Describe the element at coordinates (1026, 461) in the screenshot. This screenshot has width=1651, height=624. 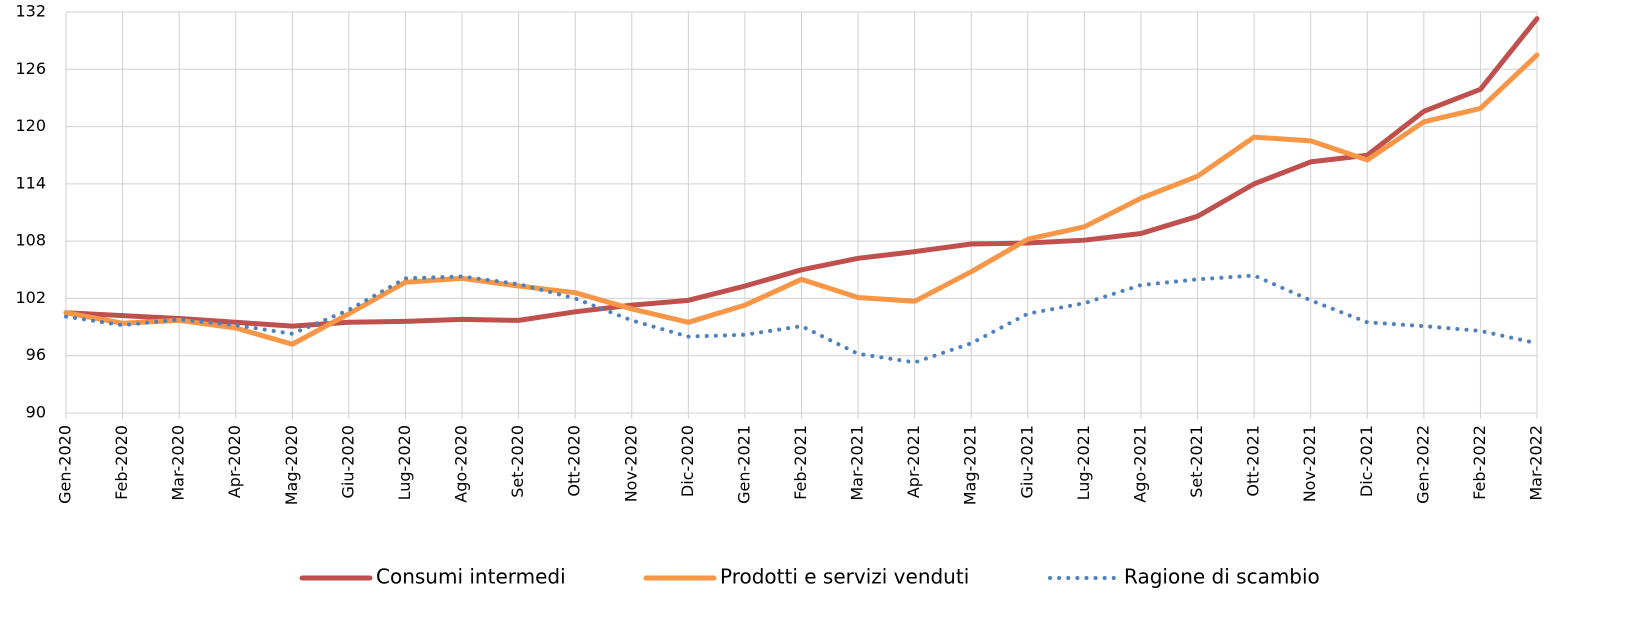
I see `x-tick-label: Giu-2021` at that location.